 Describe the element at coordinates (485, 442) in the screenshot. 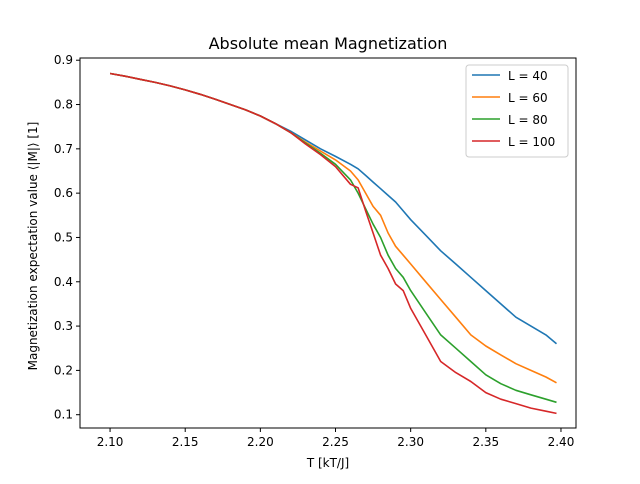

I see `x-tick-label: 2.35` at that location.